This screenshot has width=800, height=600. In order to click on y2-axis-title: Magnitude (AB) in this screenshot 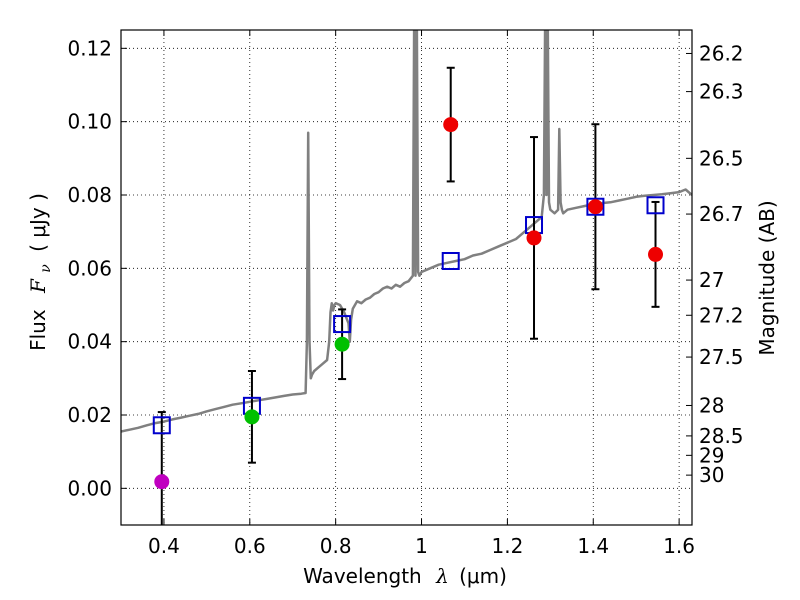, I will do `click(767, 277)`.